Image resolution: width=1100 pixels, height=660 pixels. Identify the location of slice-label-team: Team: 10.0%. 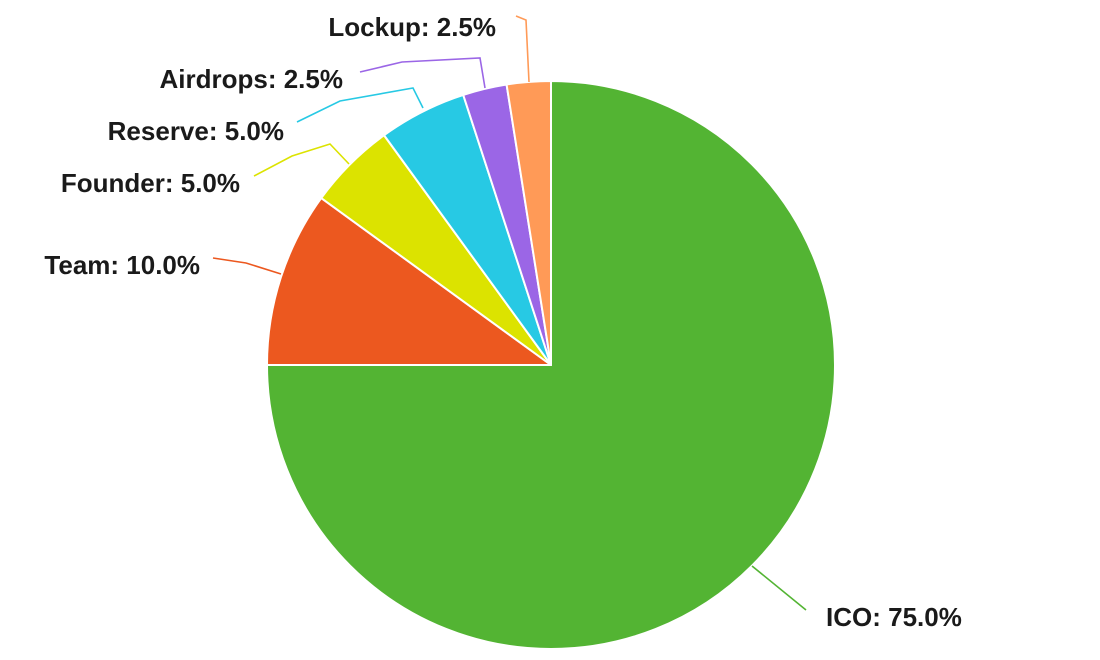
(122, 265).